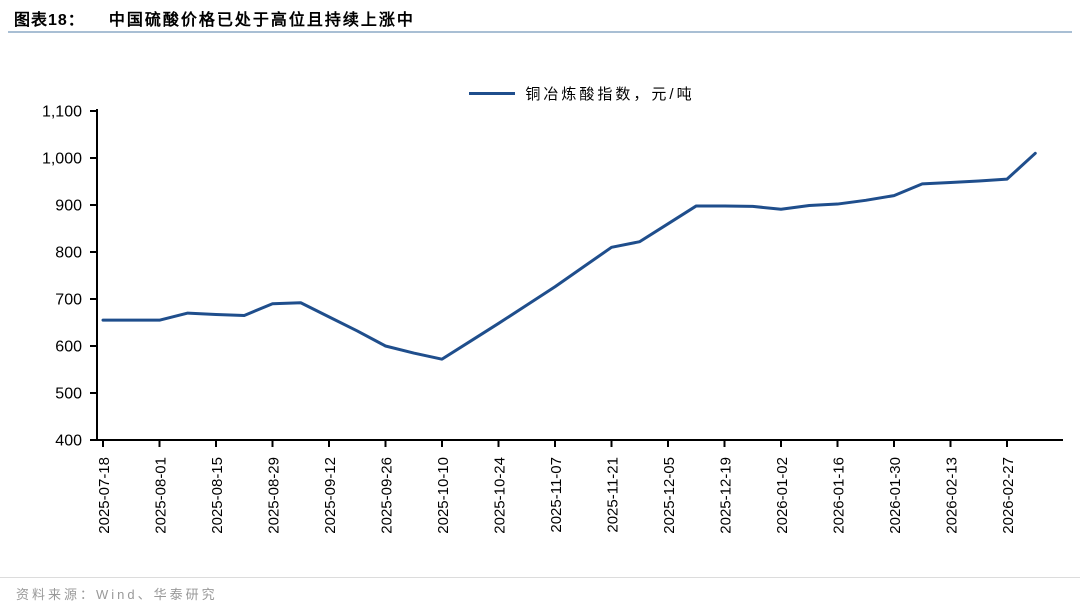 The width and height of the screenshot is (1080, 605). What do you see at coordinates (68, 347) in the screenshot?
I see `y-axis-tick-label: 600` at bounding box center [68, 347].